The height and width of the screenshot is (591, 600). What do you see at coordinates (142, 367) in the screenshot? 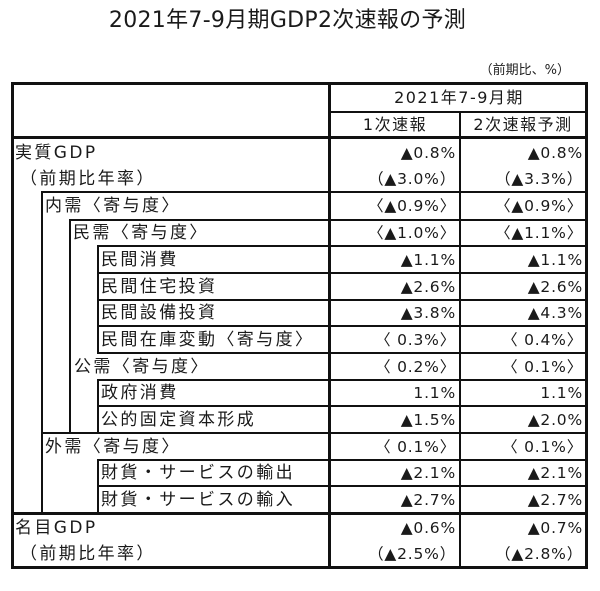
I see `row-label: 公需〈寄与度〉` at bounding box center [142, 367].